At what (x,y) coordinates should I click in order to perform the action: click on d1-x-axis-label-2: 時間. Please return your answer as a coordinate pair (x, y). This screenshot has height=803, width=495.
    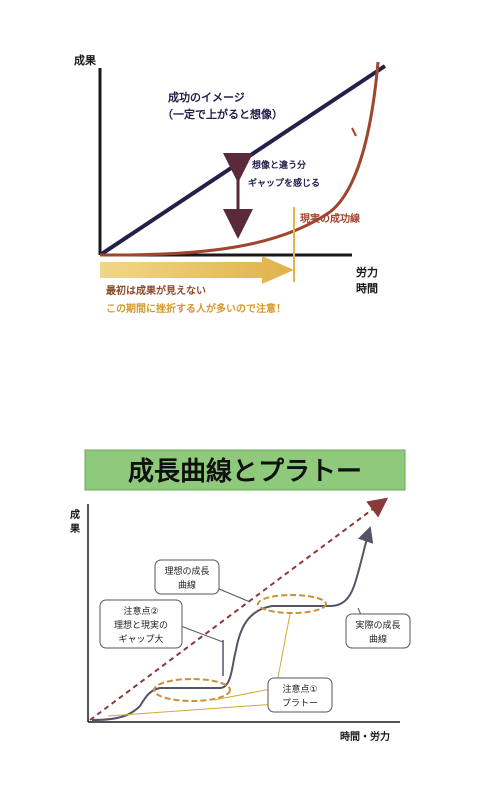
    Looking at the image, I should click on (367, 288).